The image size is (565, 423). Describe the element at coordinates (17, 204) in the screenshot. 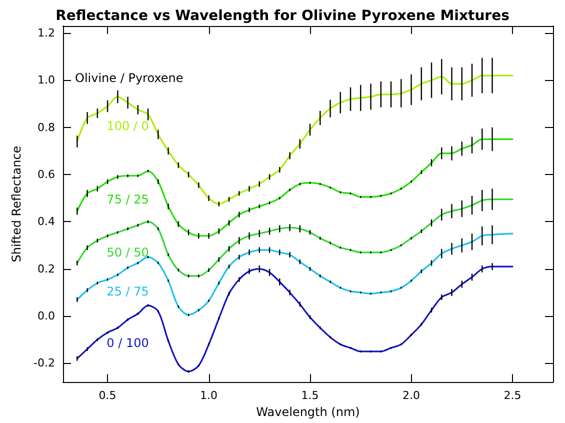

I see `y-axis-title: Shifted Reflectance` at that location.